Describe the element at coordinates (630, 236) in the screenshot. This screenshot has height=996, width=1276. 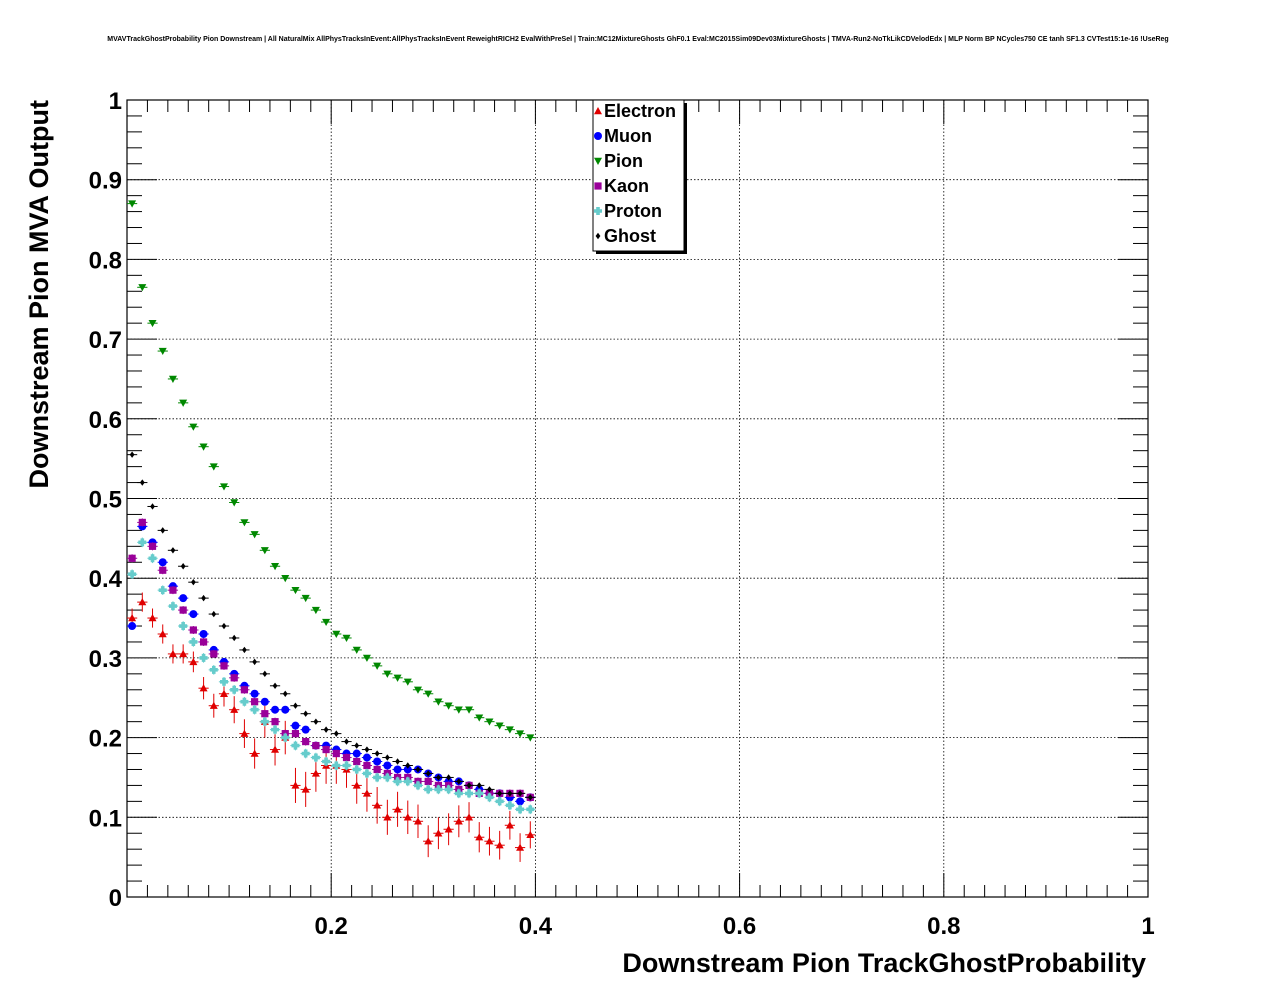
I see `legend-label: Ghost` at that location.